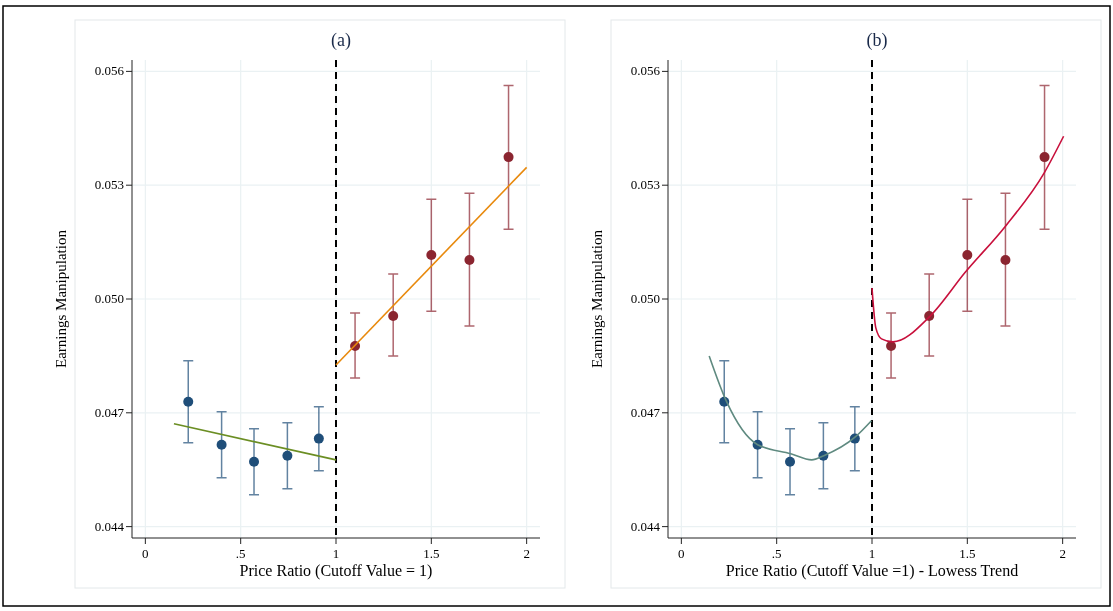 The image size is (1113, 611). What do you see at coordinates (790, 408) in the screenshot?
I see `line-series` at bounding box center [790, 408].